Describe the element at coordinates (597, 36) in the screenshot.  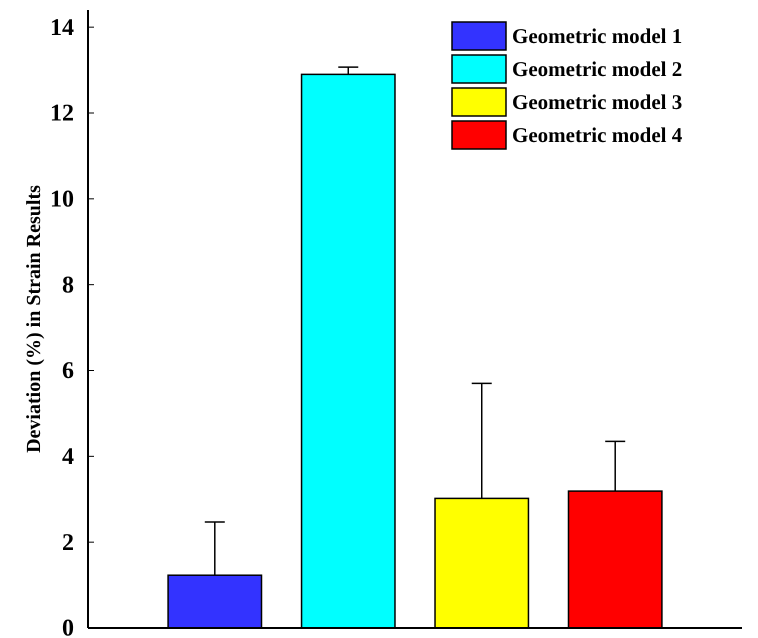
I see `legend-label: Geometric model 1` at that location.